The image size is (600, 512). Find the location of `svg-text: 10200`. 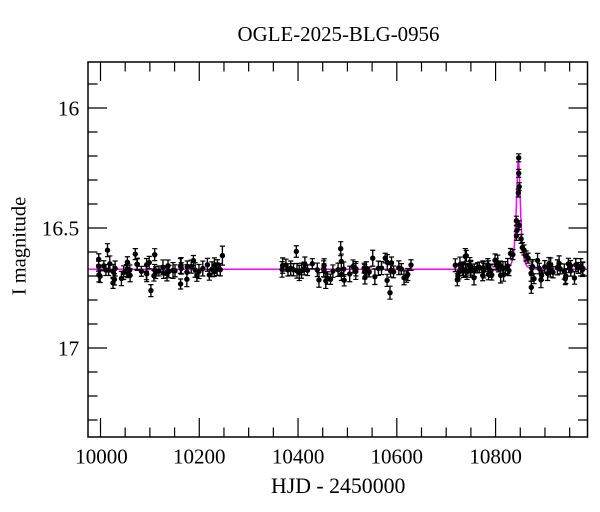

svg-text: 10200 is located at coordinates (199, 457).